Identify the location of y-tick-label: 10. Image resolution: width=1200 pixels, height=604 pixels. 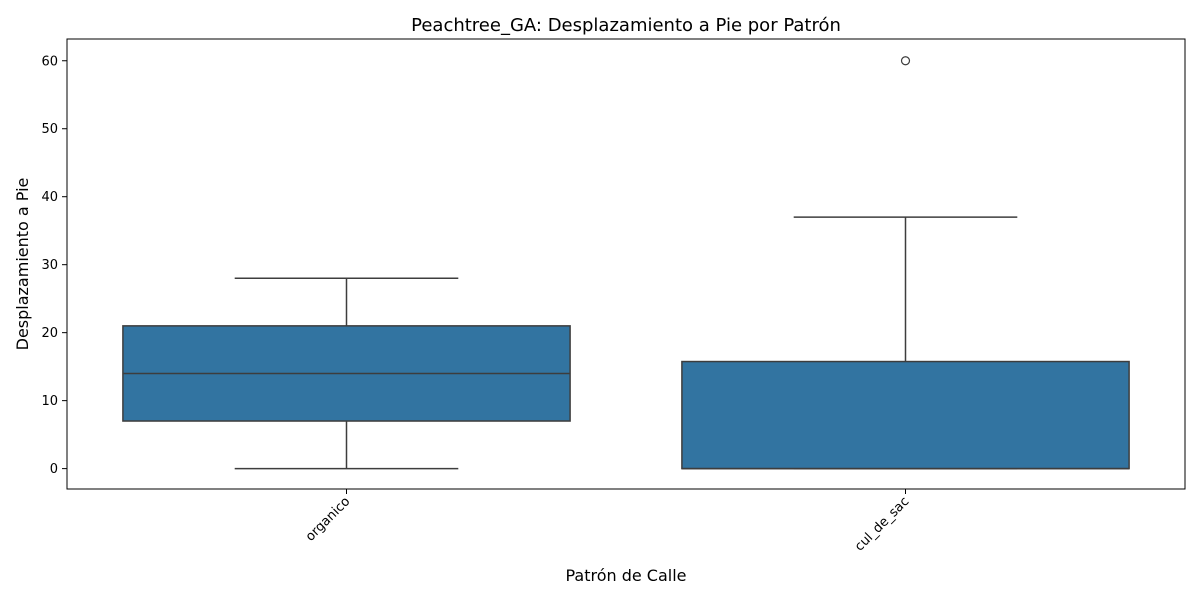
(49, 401).